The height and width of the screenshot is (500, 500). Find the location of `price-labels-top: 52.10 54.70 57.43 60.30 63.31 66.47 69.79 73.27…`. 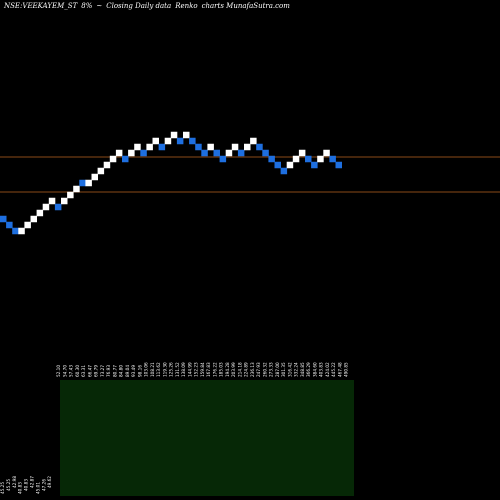

price-labels-top: 52.10 54.70 57.43 60.30 63.31 66.47 69.79 73.27… is located at coordinates (202, 369).